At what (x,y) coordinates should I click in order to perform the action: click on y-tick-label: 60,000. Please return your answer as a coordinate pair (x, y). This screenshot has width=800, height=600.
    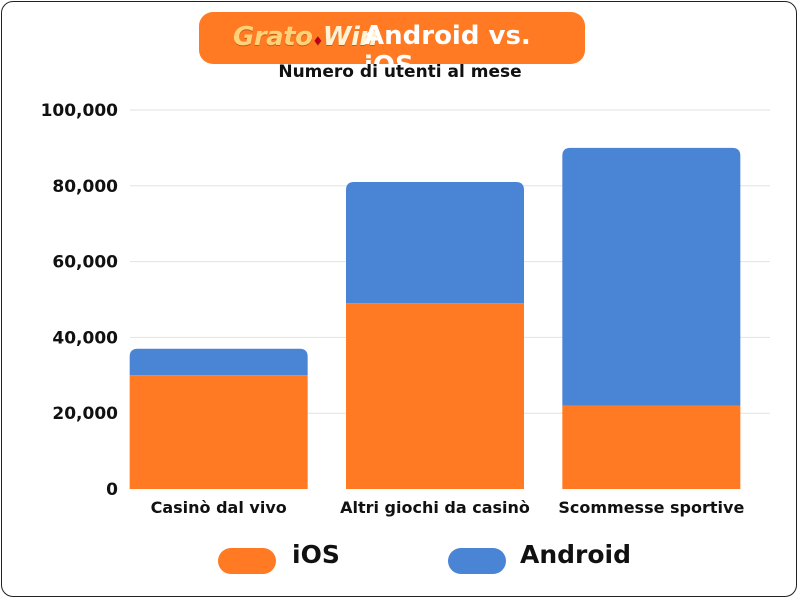
    Looking at the image, I should click on (85, 263).